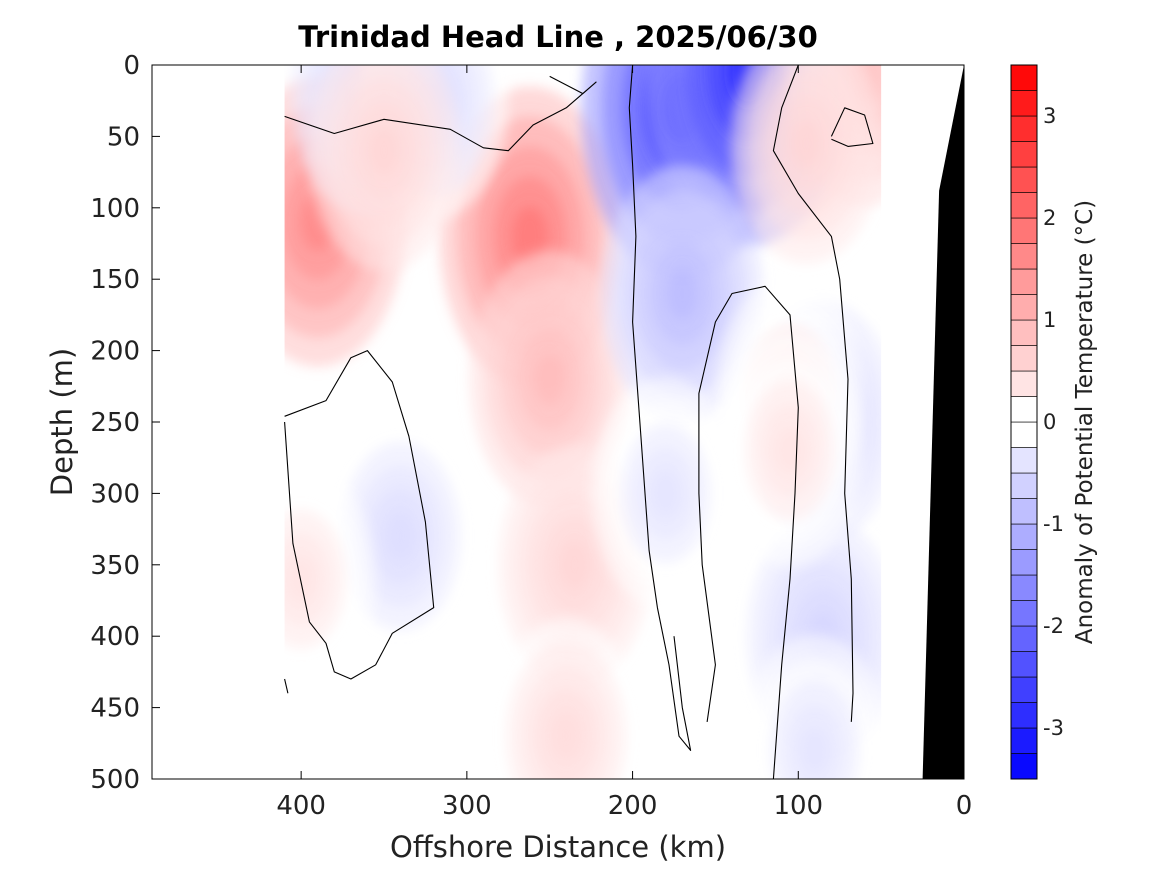  Describe the element at coordinates (798, 806) in the screenshot. I see `x-tick-label: 100` at that location.